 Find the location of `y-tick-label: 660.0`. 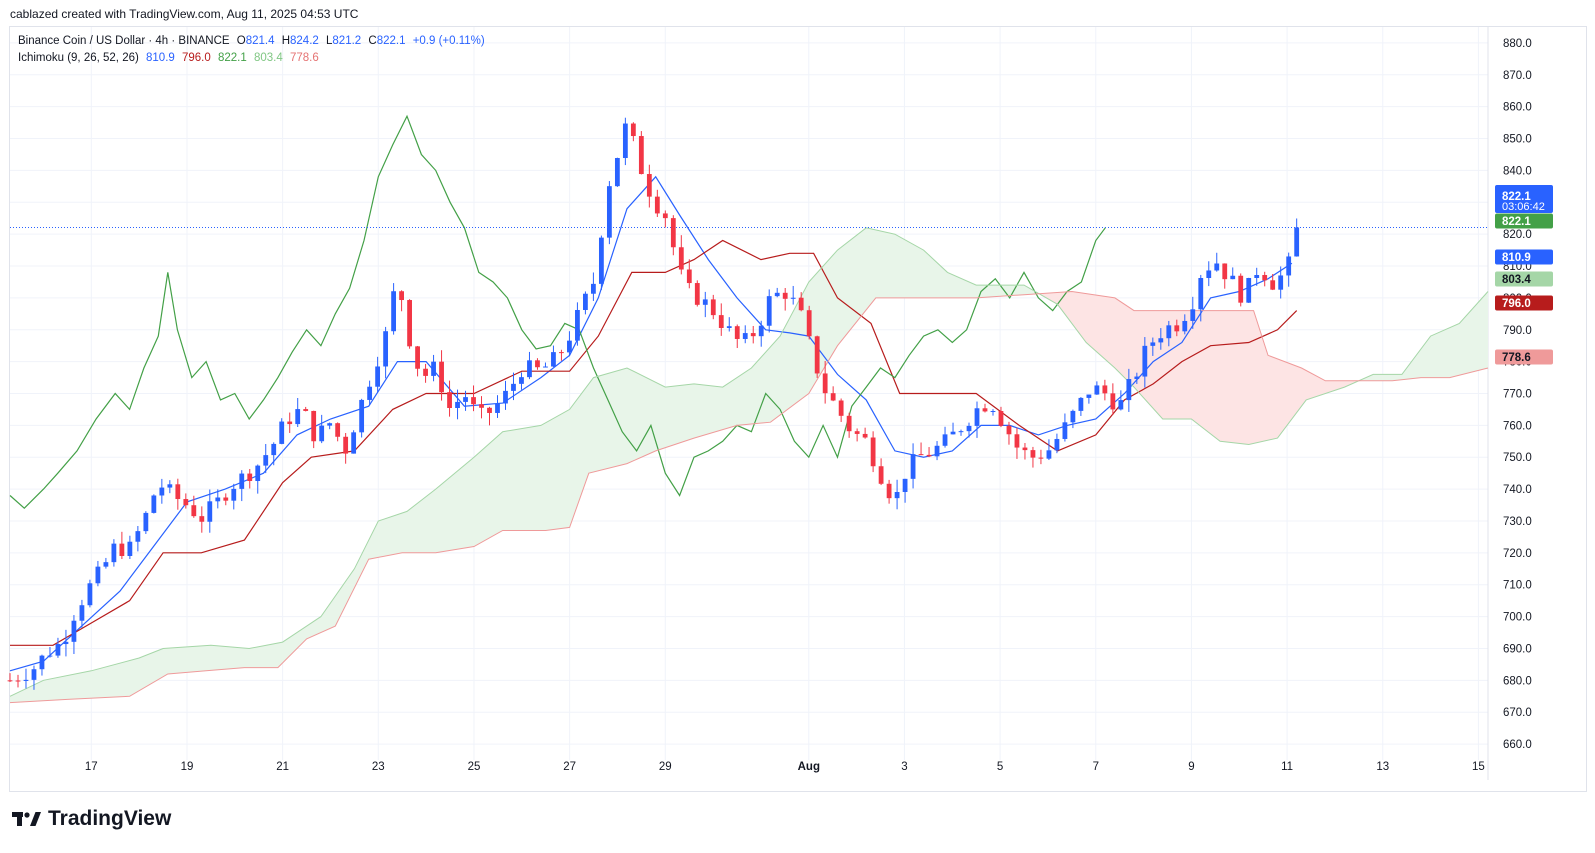

y-tick-label: 660.0 is located at coordinates (1517, 745).